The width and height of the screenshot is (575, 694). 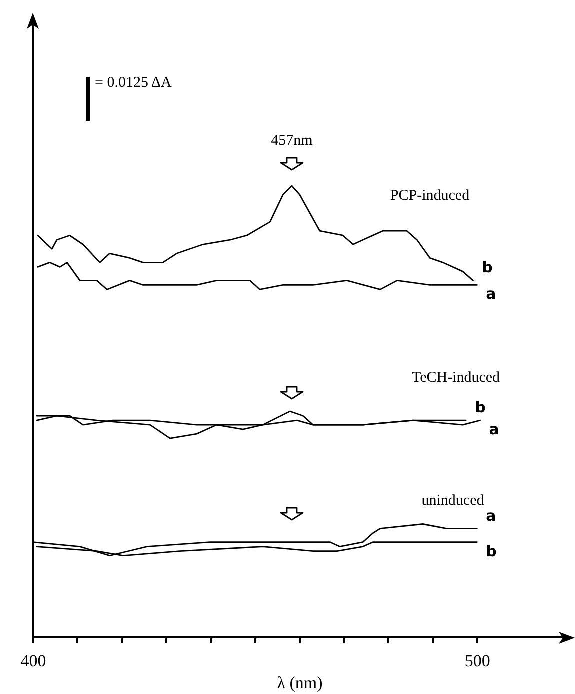 I want to click on x-tick-label: 400, so click(x=33, y=661).